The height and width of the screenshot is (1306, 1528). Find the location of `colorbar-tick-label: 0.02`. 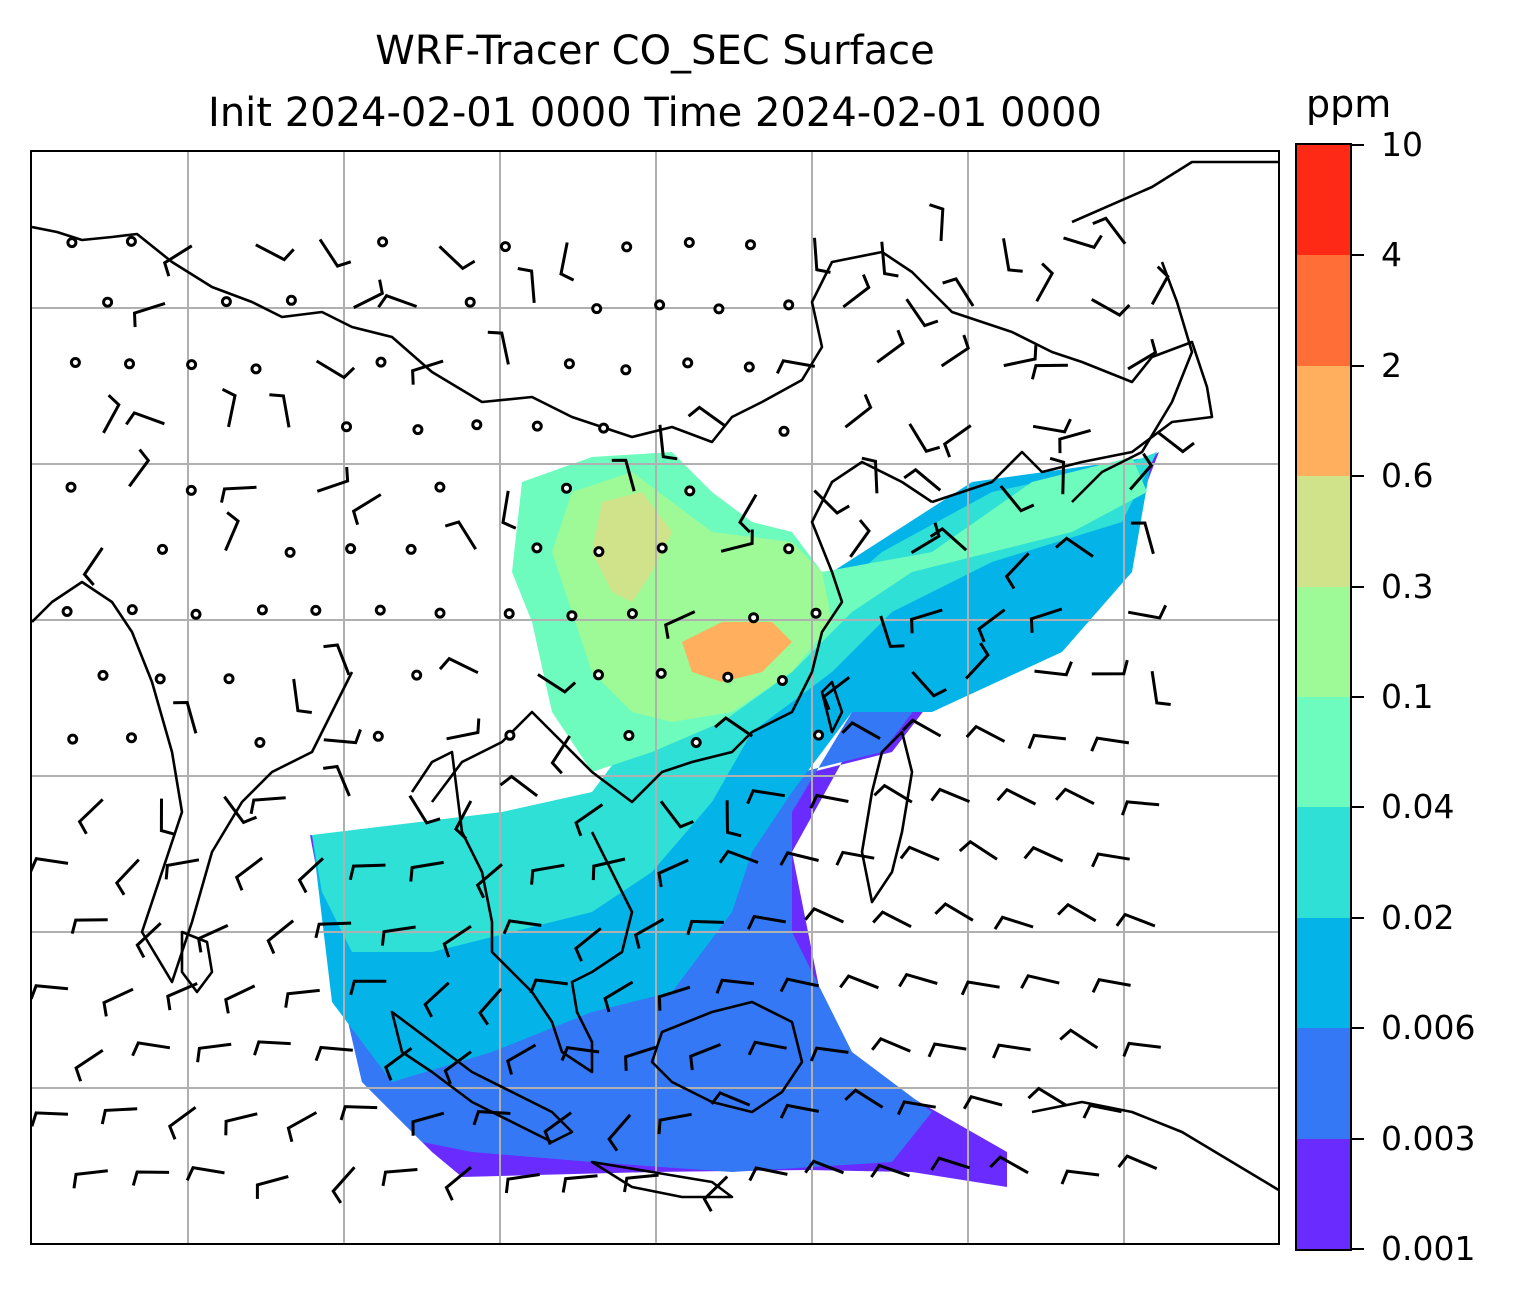

colorbar-tick-label: 0.02 is located at coordinates (1418, 917).